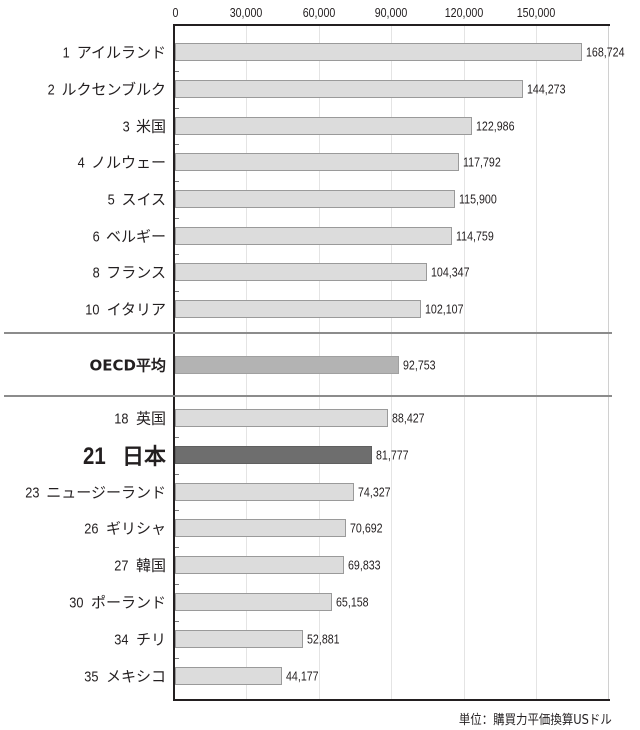 The height and width of the screenshot is (730, 640). I want to click on category-label: 8 フランス, so click(129, 272).